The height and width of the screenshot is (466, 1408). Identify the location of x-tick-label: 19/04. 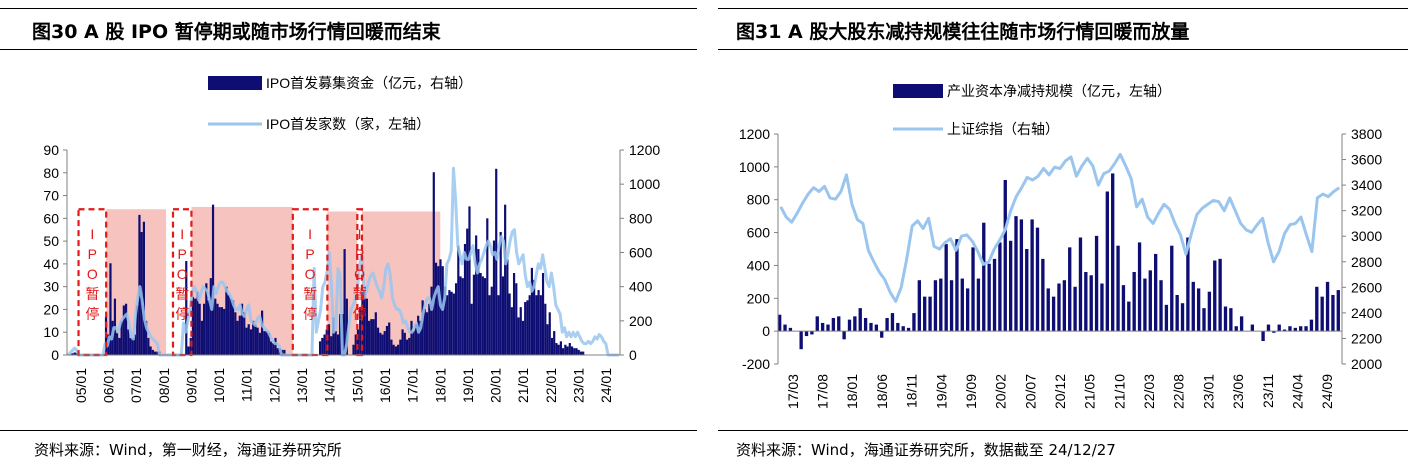
(941, 391).